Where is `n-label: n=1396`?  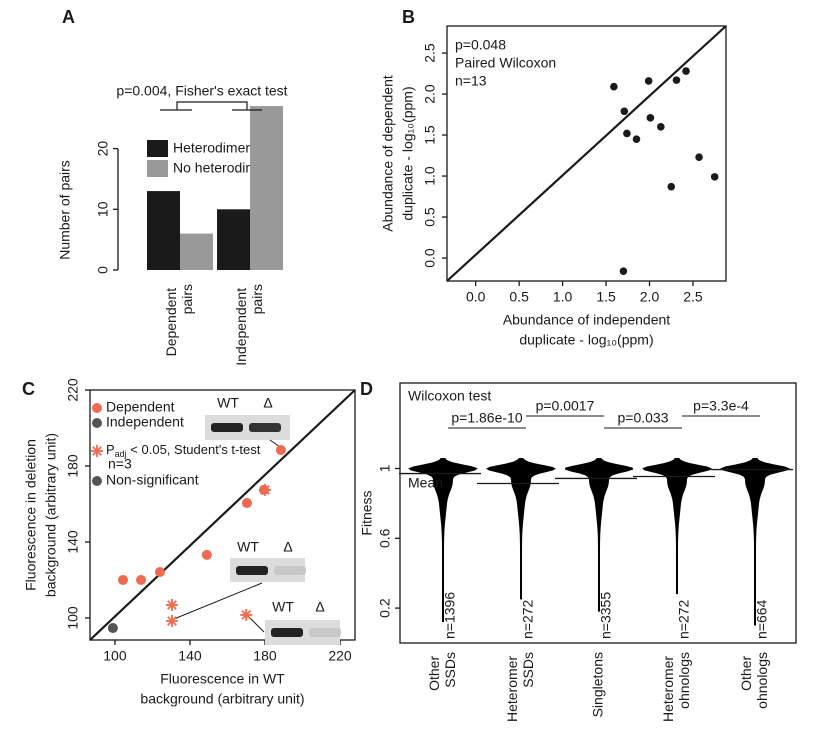
n-label: n=1396 is located at coordinates (450, 615).